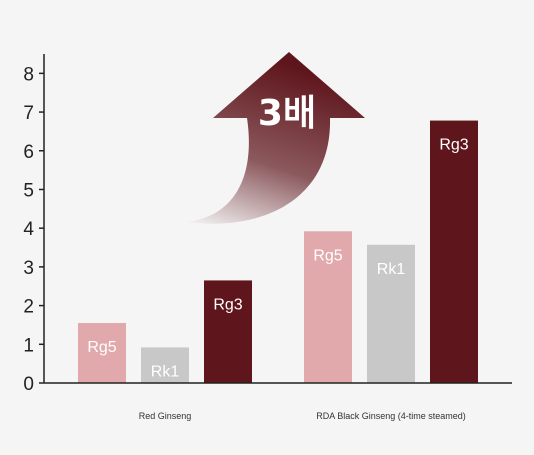  Describe the element at coordinates (28, 229) in the screenshot. I see `y-tick-label: 4` at that location.